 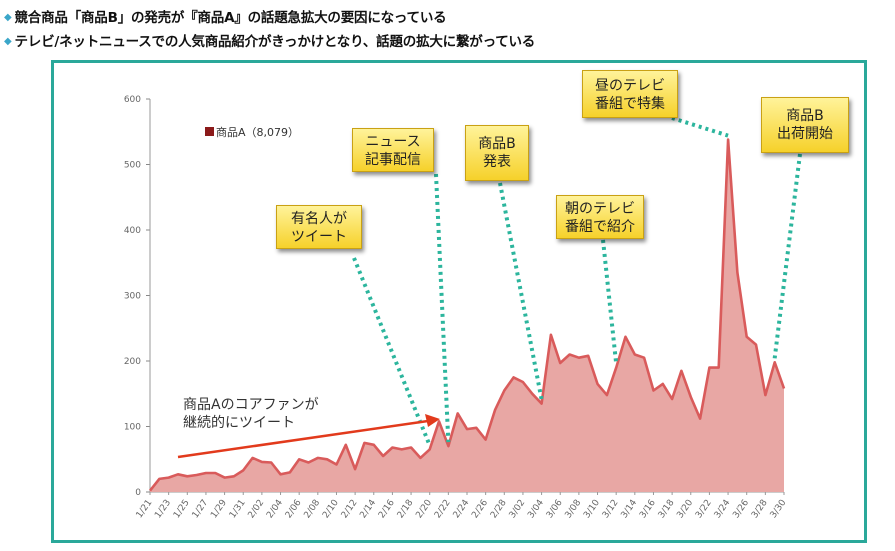 What do you see at coordinates (209, 131) in the screenshot?
I see `legend-marker` at bounding box center [209, 131].